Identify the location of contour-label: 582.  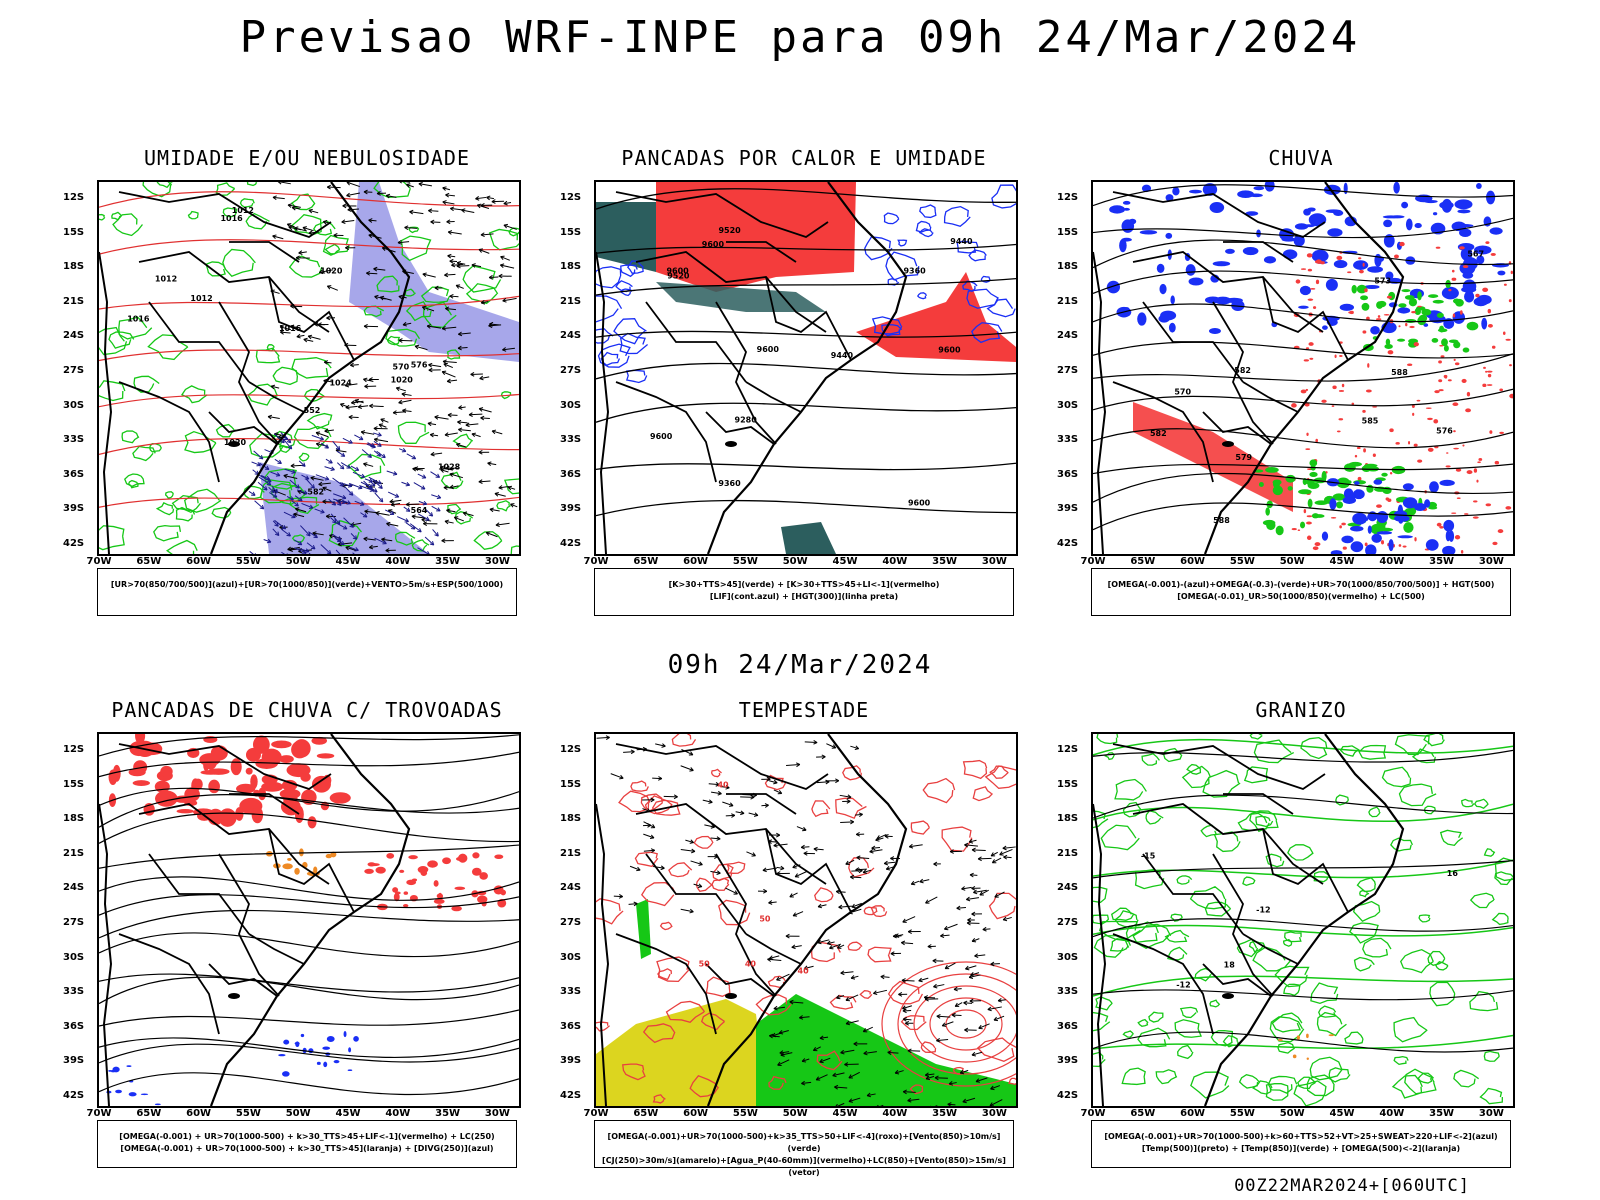
(315, 491).